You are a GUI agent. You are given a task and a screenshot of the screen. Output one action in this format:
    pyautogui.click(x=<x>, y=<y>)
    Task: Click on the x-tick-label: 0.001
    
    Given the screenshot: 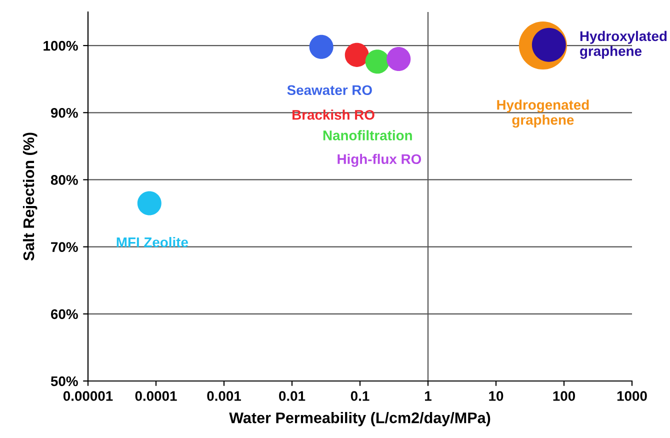 What is the action you would take?
    pyautogui.click(x=224, y=396)
    